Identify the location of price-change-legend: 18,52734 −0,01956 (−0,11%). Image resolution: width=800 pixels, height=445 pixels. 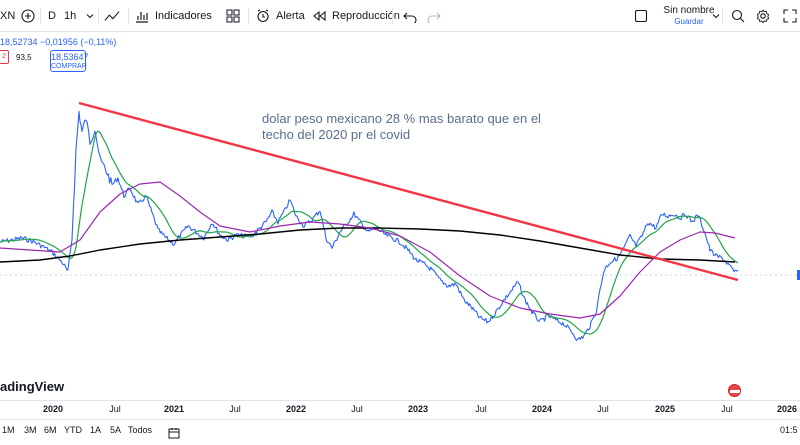
(58, 42).